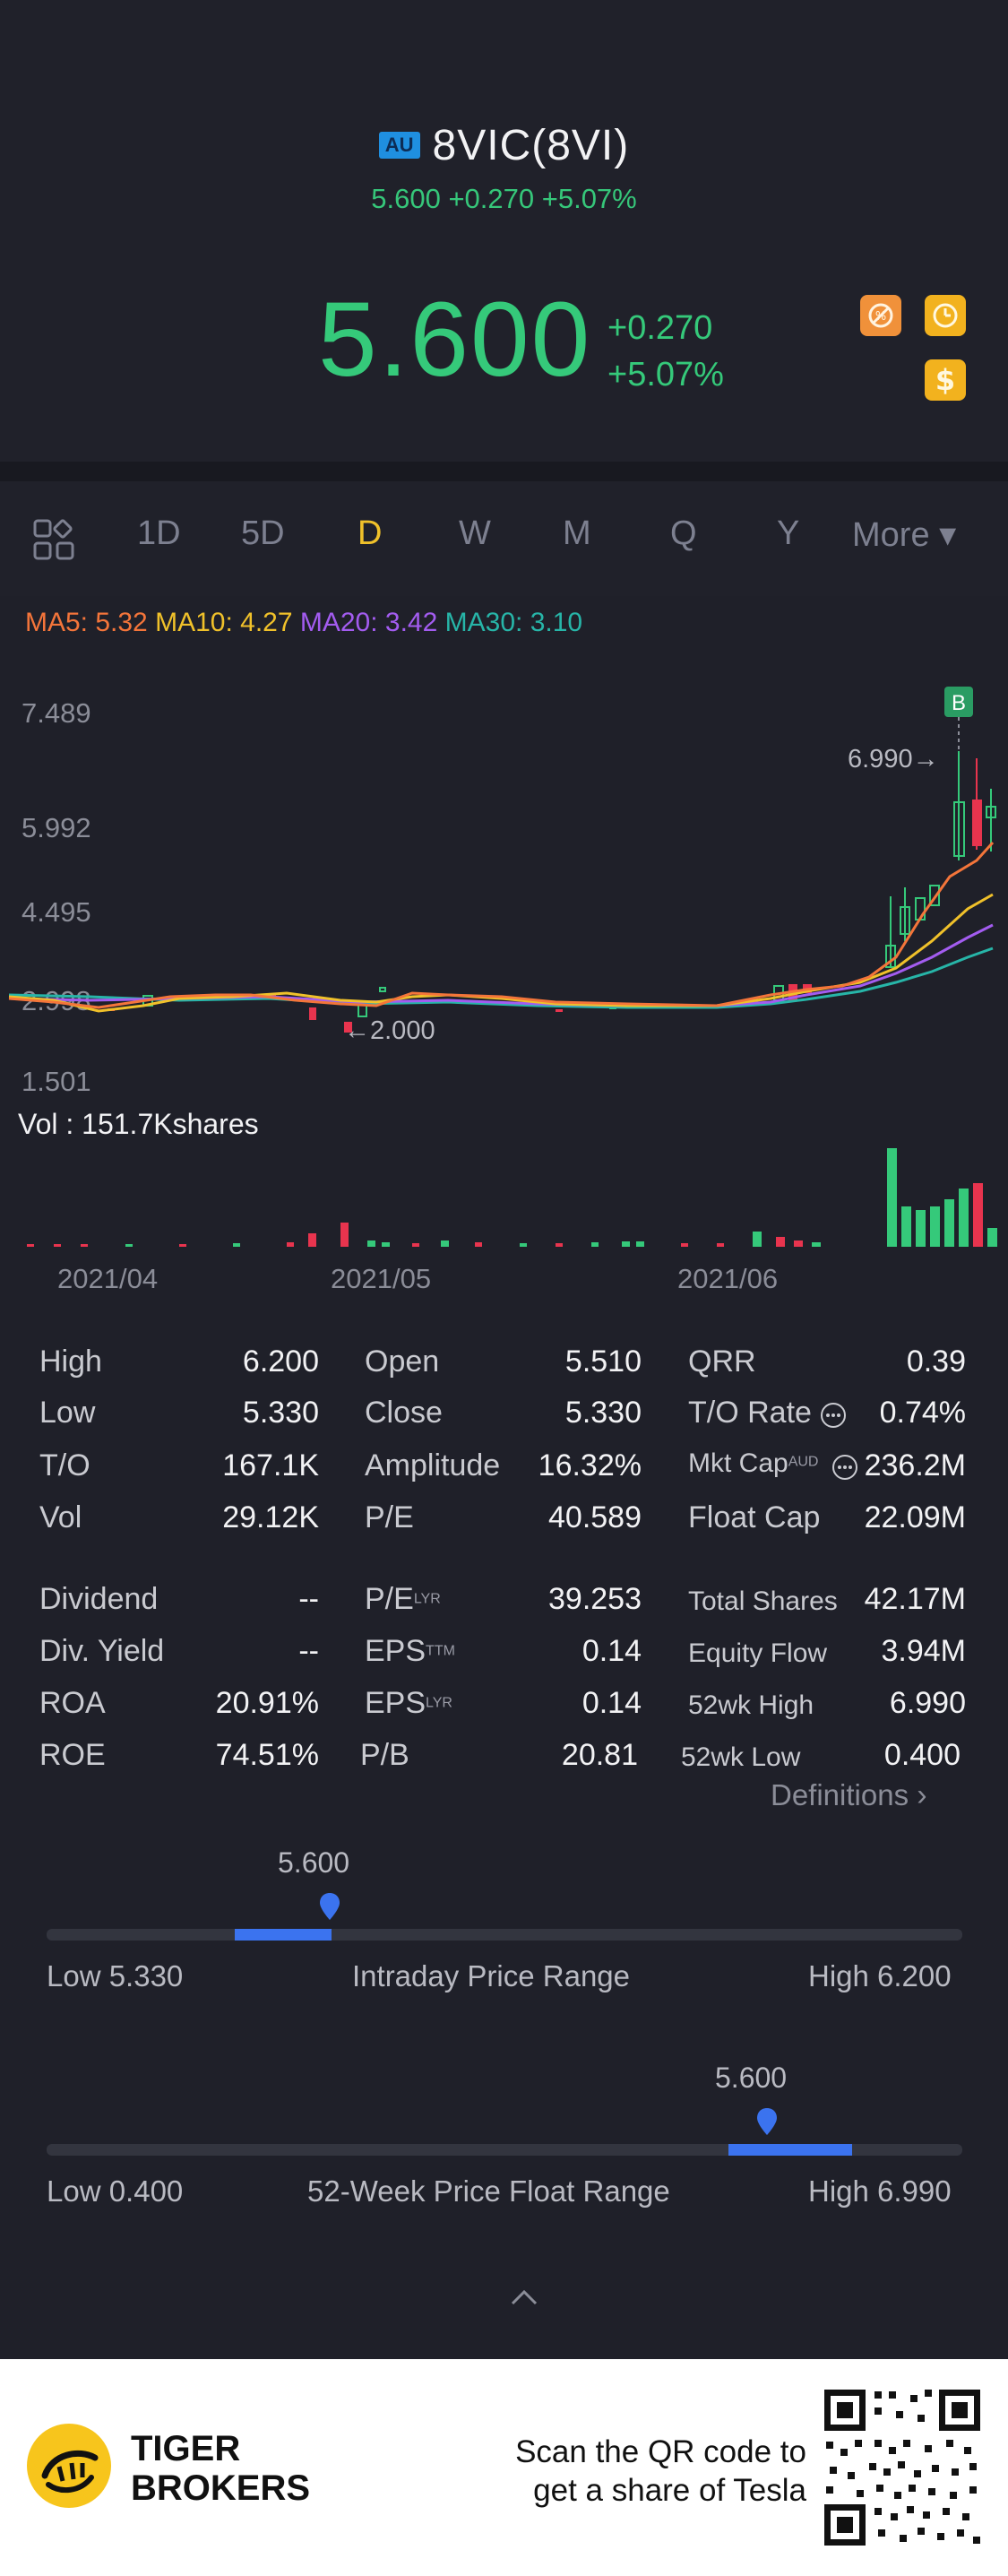 The width and height of the screenshot is (1008, 2576). I want to click on intraday-low: Low 5.330, so click(115, 1976).